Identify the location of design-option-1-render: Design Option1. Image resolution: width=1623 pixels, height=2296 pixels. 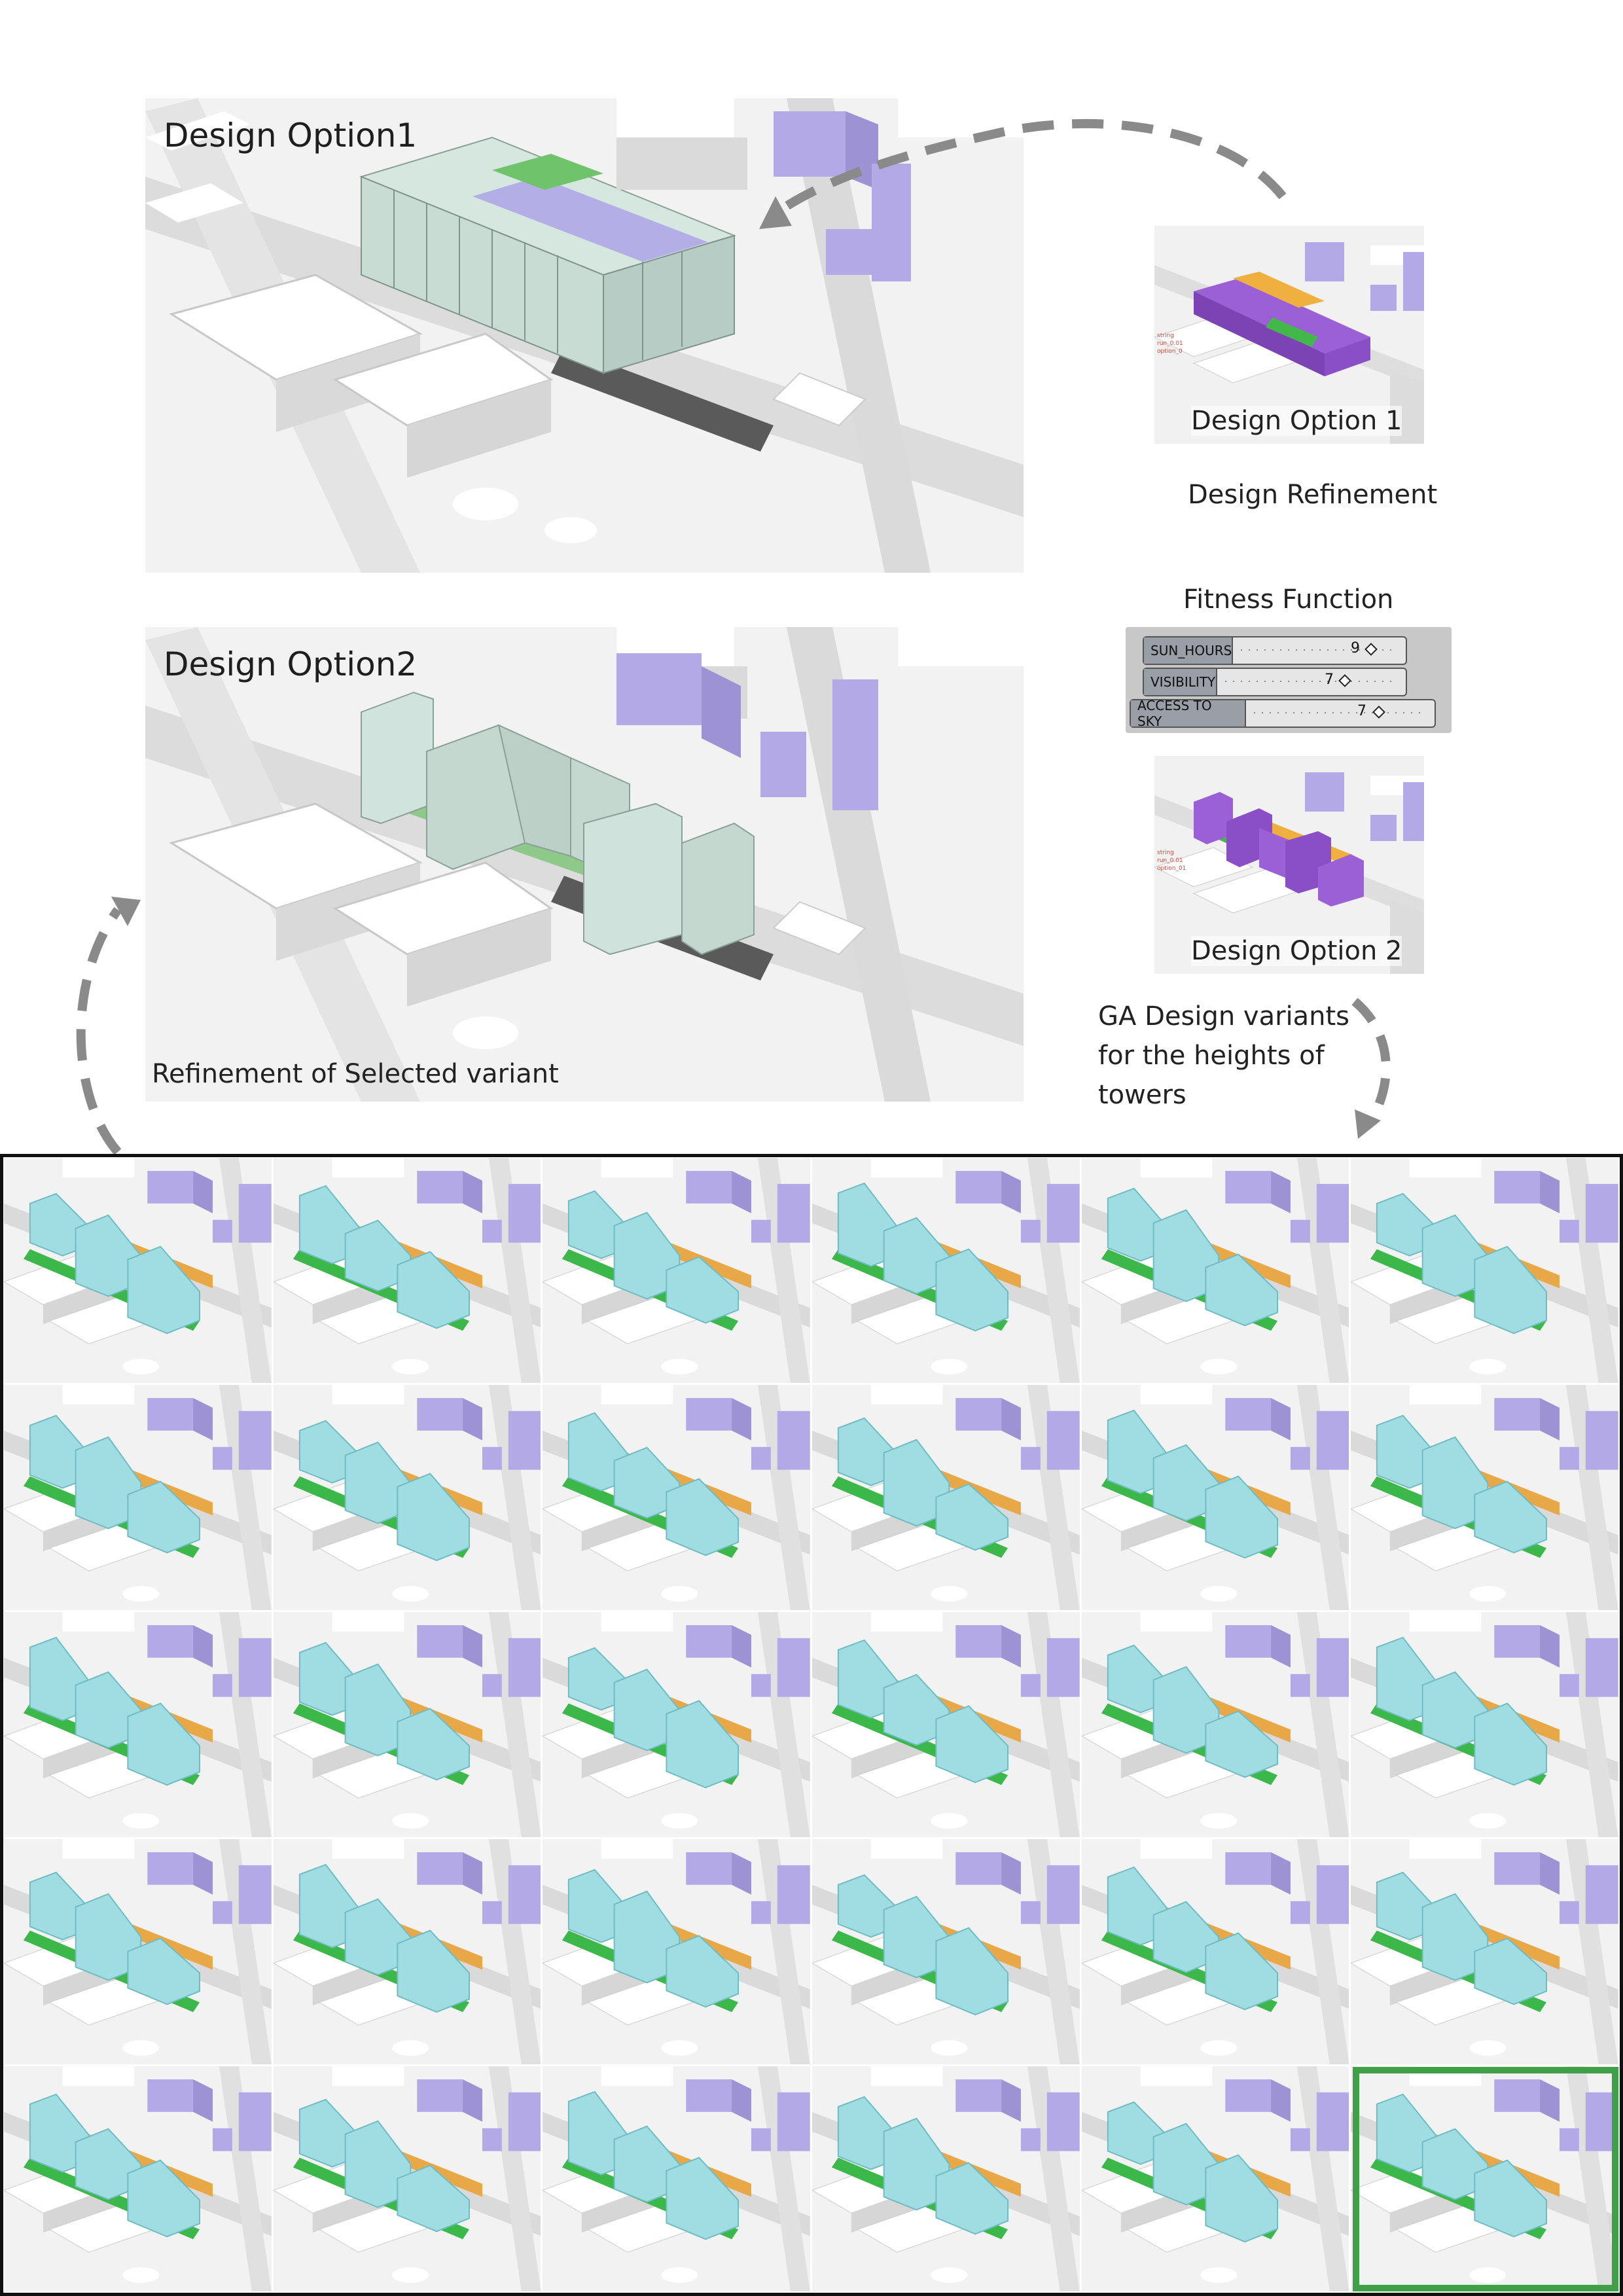
(584, 335).